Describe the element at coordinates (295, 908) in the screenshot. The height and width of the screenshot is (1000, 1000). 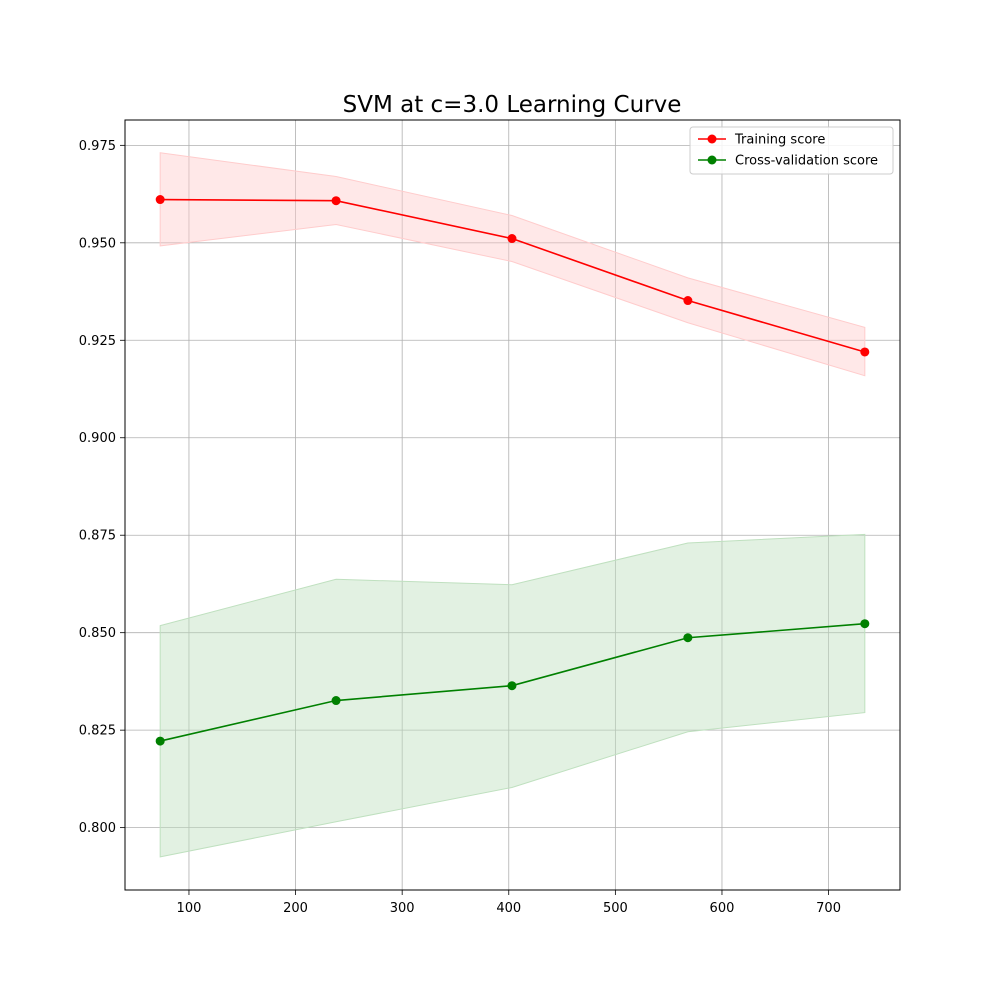
I see `x-tick-label: 200` at that location.